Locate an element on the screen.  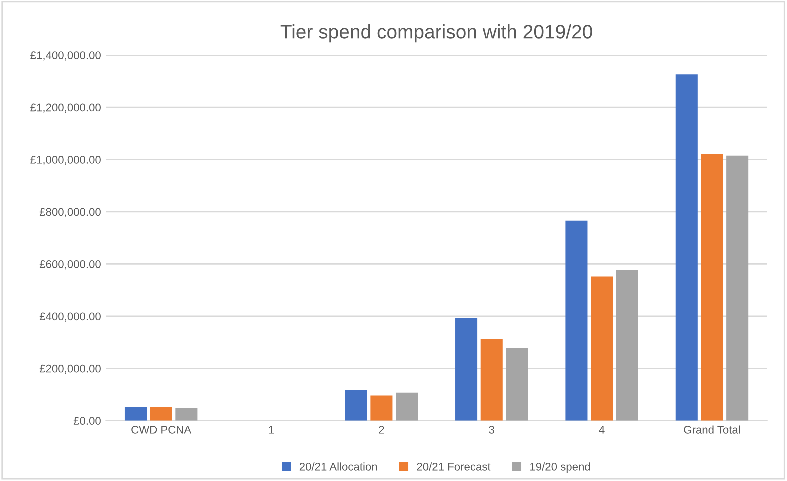
y-tick-label: £400,000.00 is located at coordinates (70, 317).